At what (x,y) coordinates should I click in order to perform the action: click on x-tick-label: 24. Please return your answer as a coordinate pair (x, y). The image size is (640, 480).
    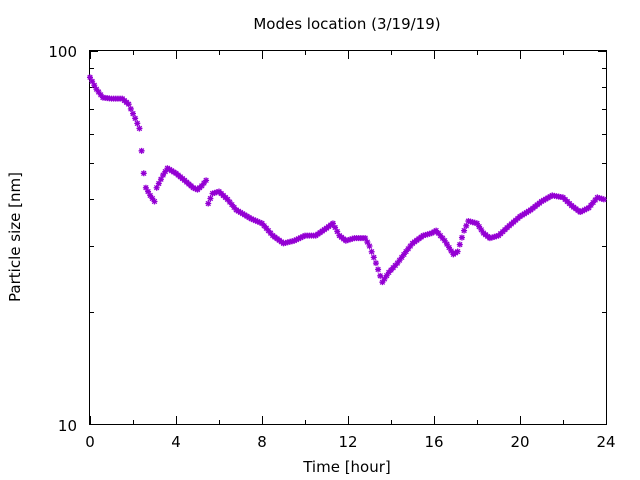
    Looking at the image, I should click on (605, 442).